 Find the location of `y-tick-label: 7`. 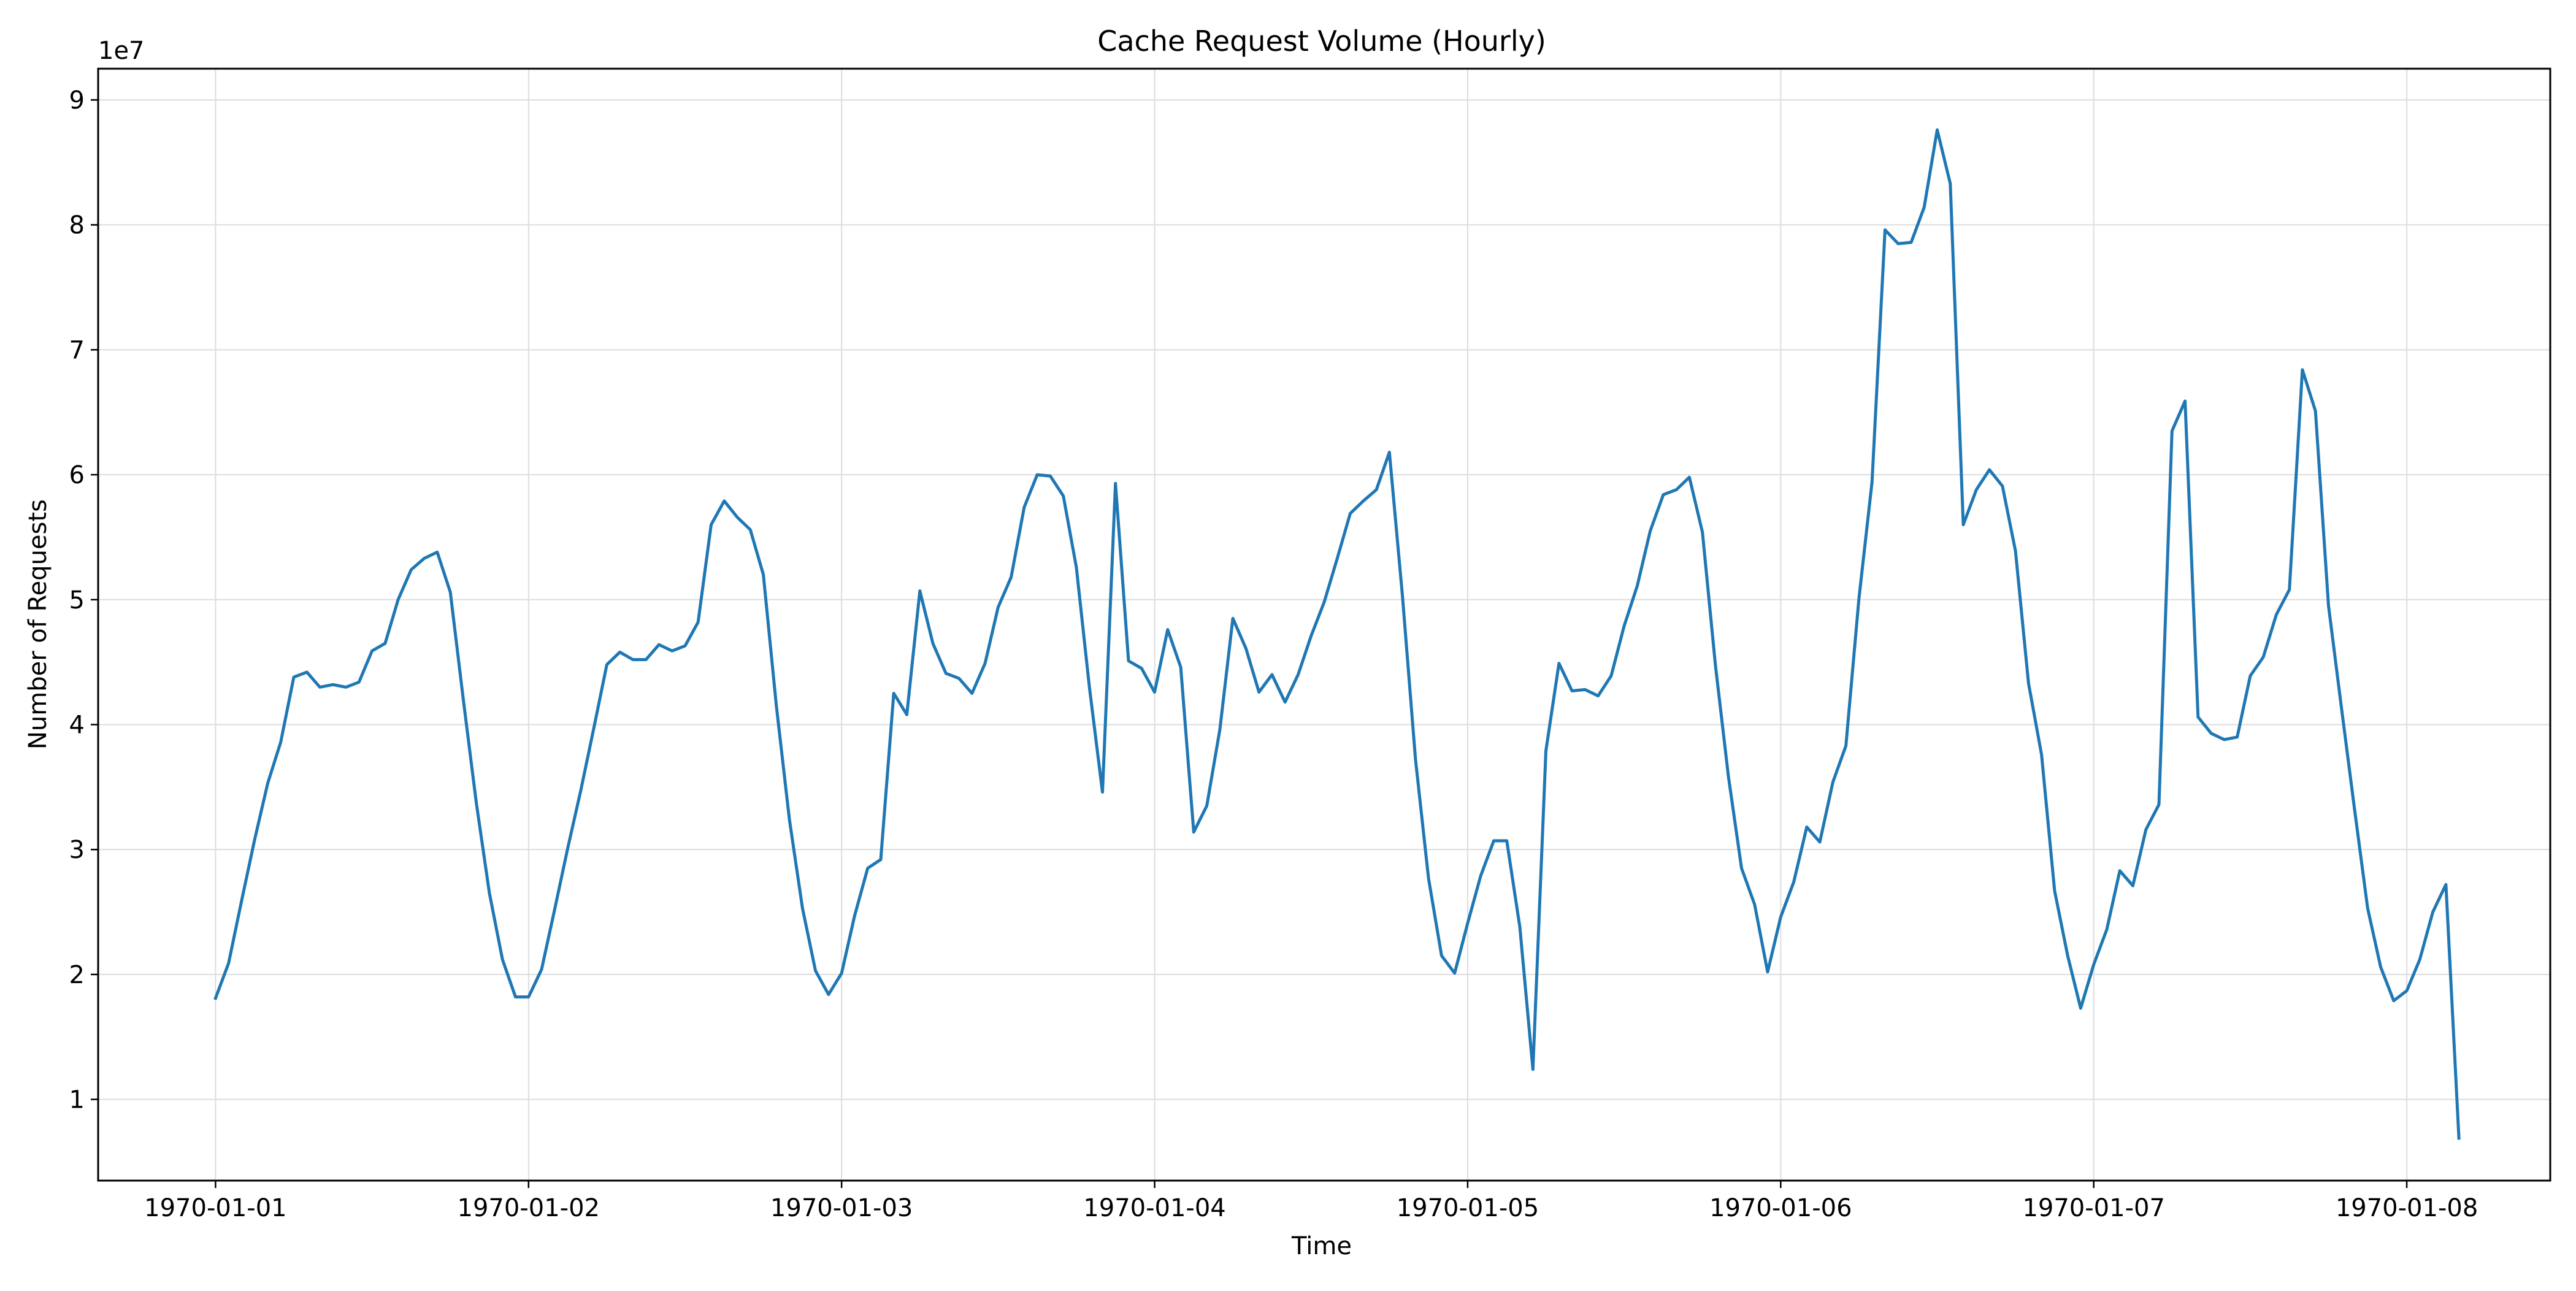

y-tick-label: 7 is located at coordinates (77, 350).